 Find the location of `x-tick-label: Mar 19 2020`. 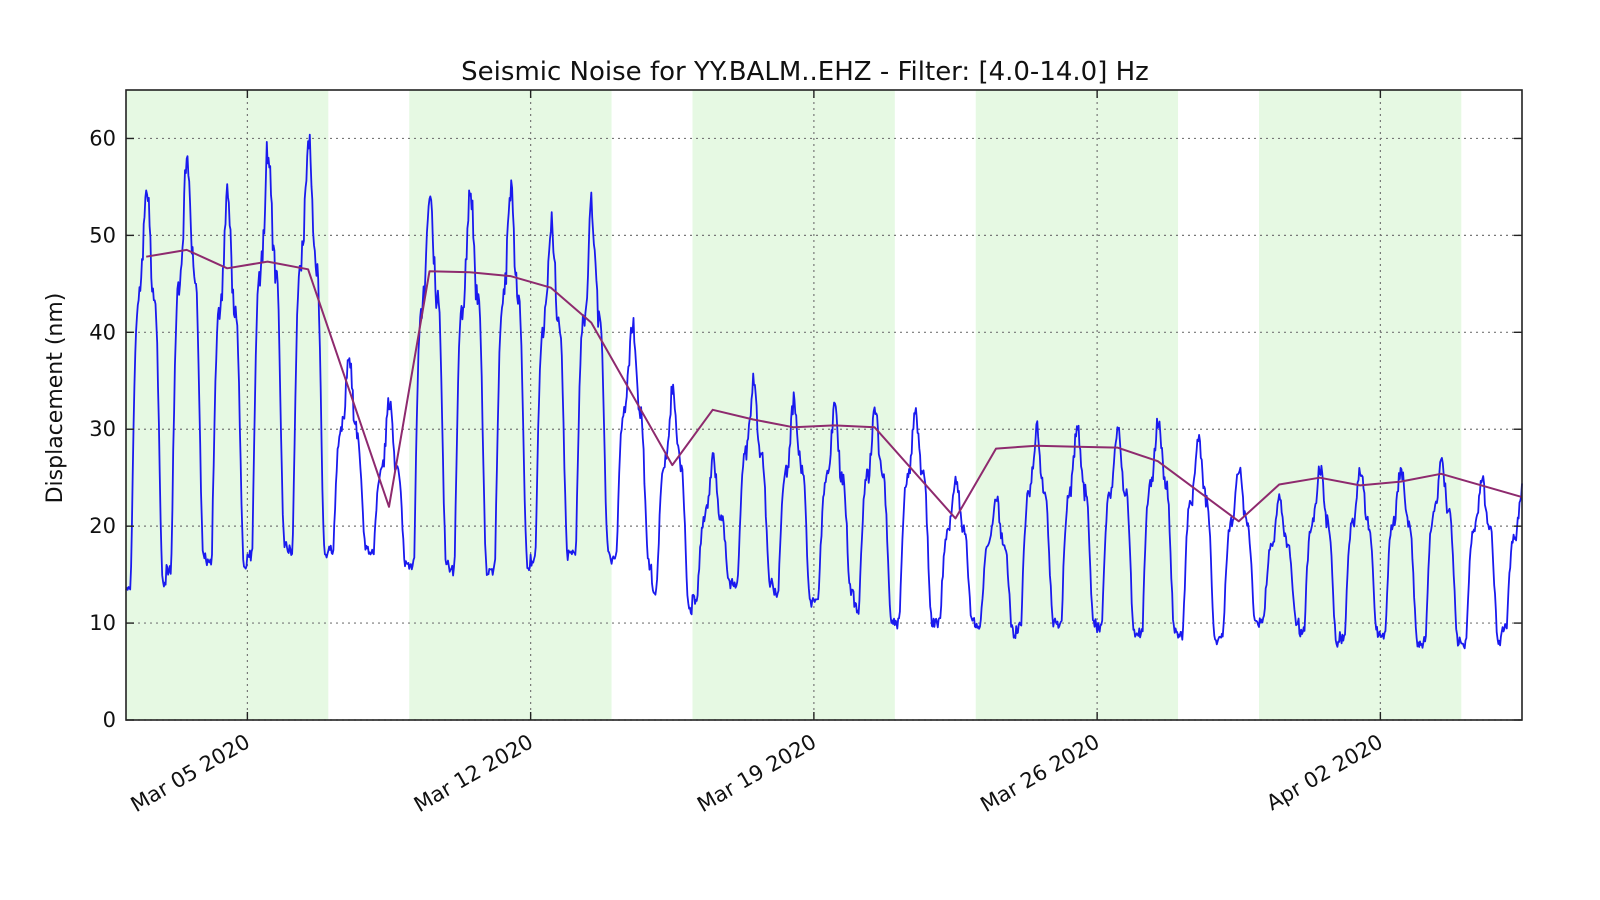

x-tick-label: Mar 19 2020 is located at coordinates (756, 773).